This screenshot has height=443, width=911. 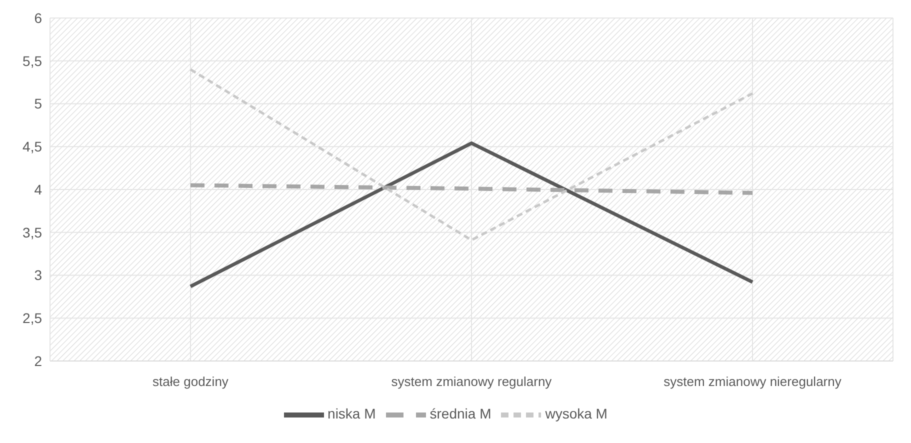 What do you see at coordinates (38, 189) in the screenshot?
I see `y-tick-label: 4` at bounding box center [38, 189].